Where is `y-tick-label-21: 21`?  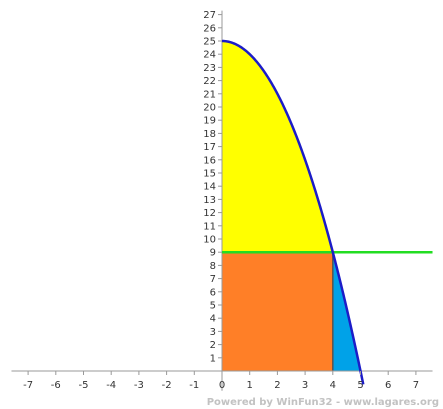 y-tick-label-21: 21 is located at coordinates (209, 94).